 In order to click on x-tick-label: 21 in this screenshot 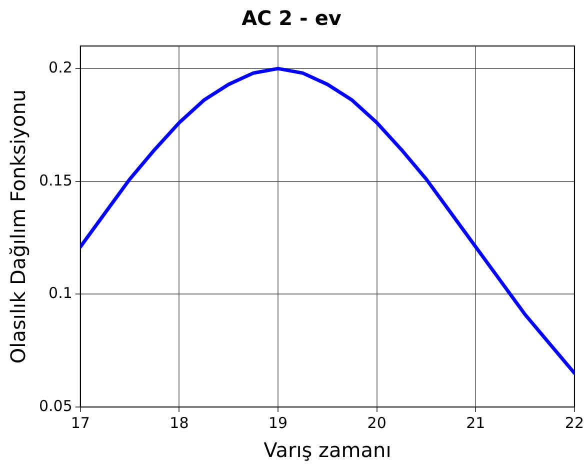, I will do `click(476, 423)`.